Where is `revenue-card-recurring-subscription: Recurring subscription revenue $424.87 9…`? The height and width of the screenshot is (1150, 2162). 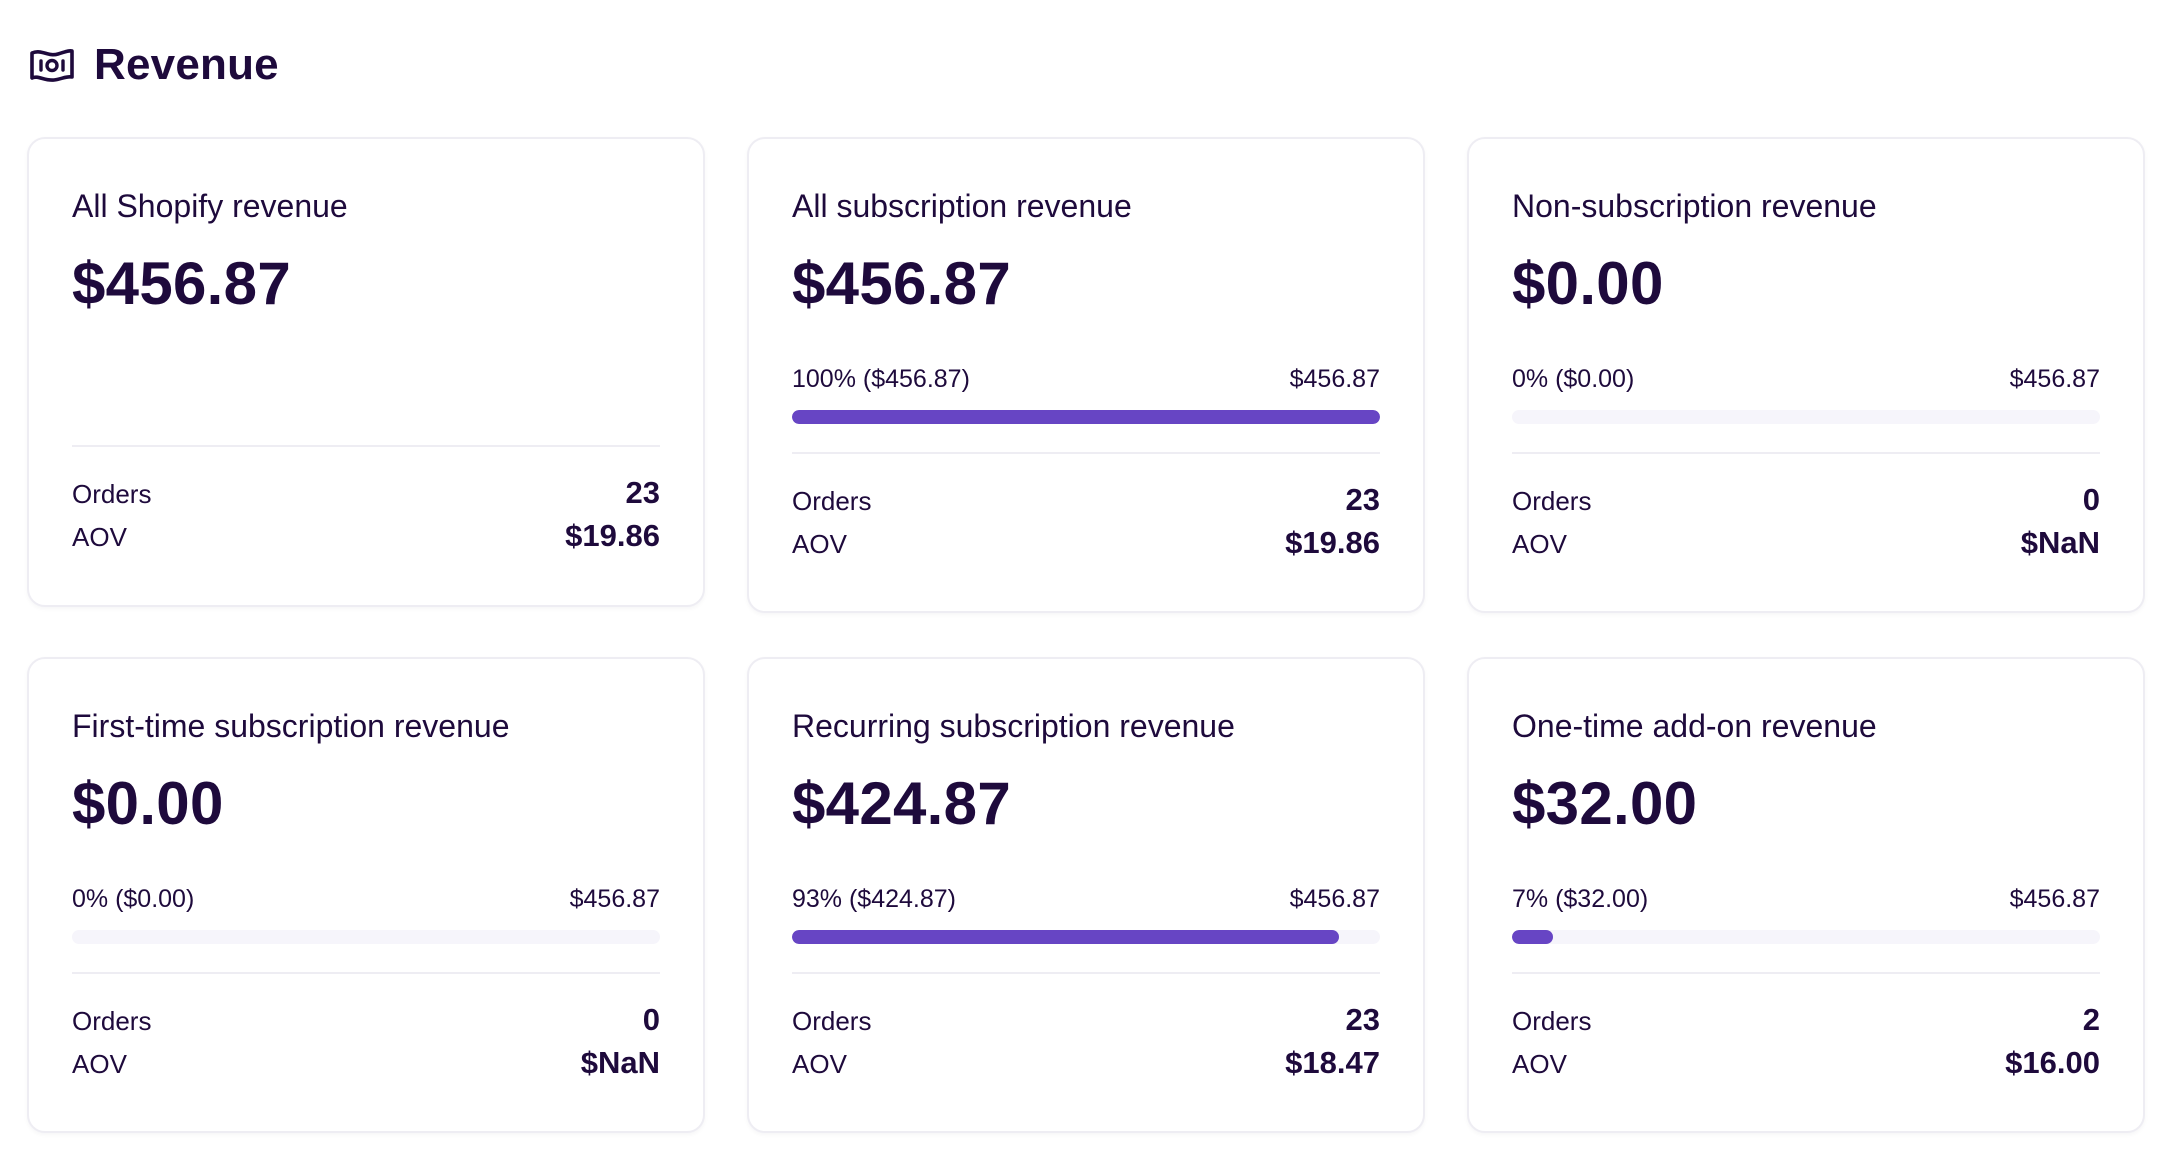
revenue-card-recurring-subscription: Recurring subscription revenue $424.87 9… is located at coordinates (1086, 895).